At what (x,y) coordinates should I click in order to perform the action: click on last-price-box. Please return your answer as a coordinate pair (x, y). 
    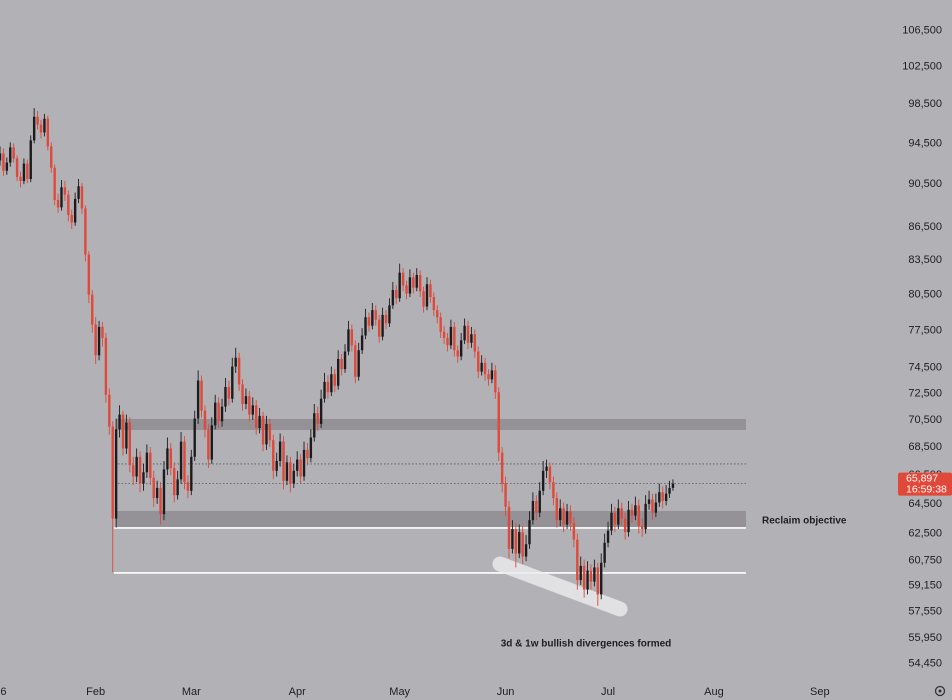
    Looking at the image, I should click on (925, 484).